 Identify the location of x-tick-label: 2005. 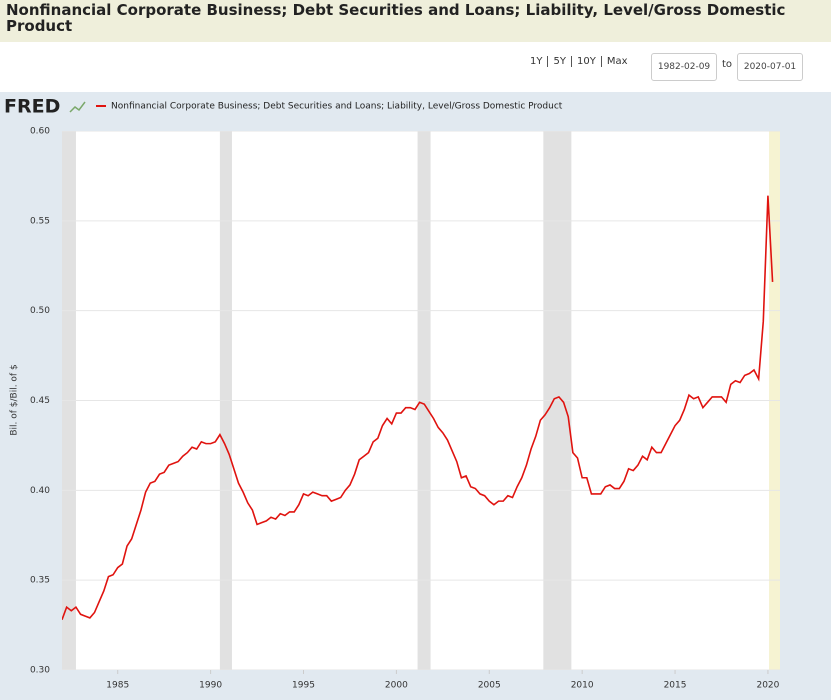
(489, 686).